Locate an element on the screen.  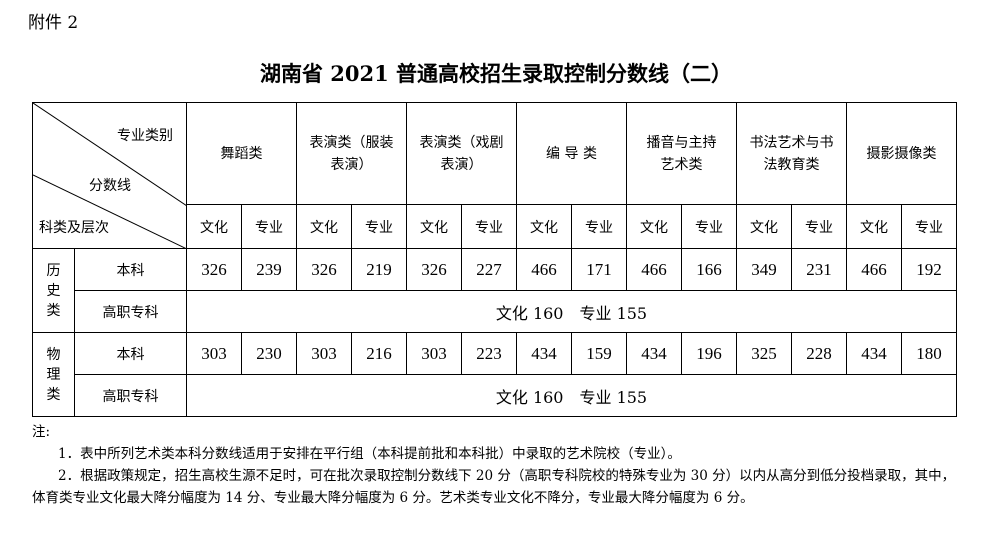
score-cell: 325 is located at coordinates (764, 353).